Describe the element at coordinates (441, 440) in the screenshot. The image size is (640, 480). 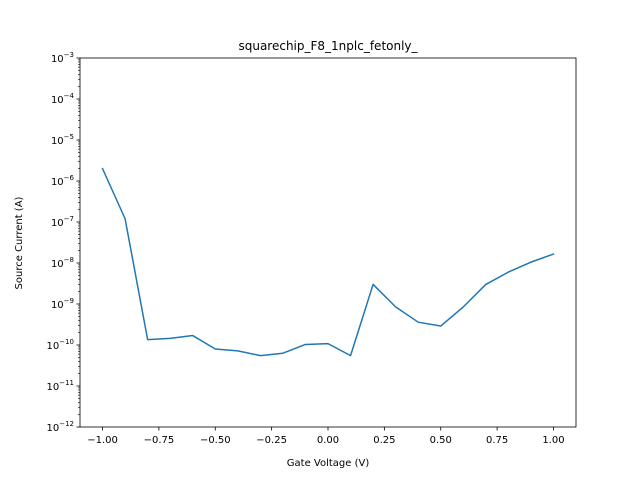
I see `x-tick-label: 0.50` at that location.